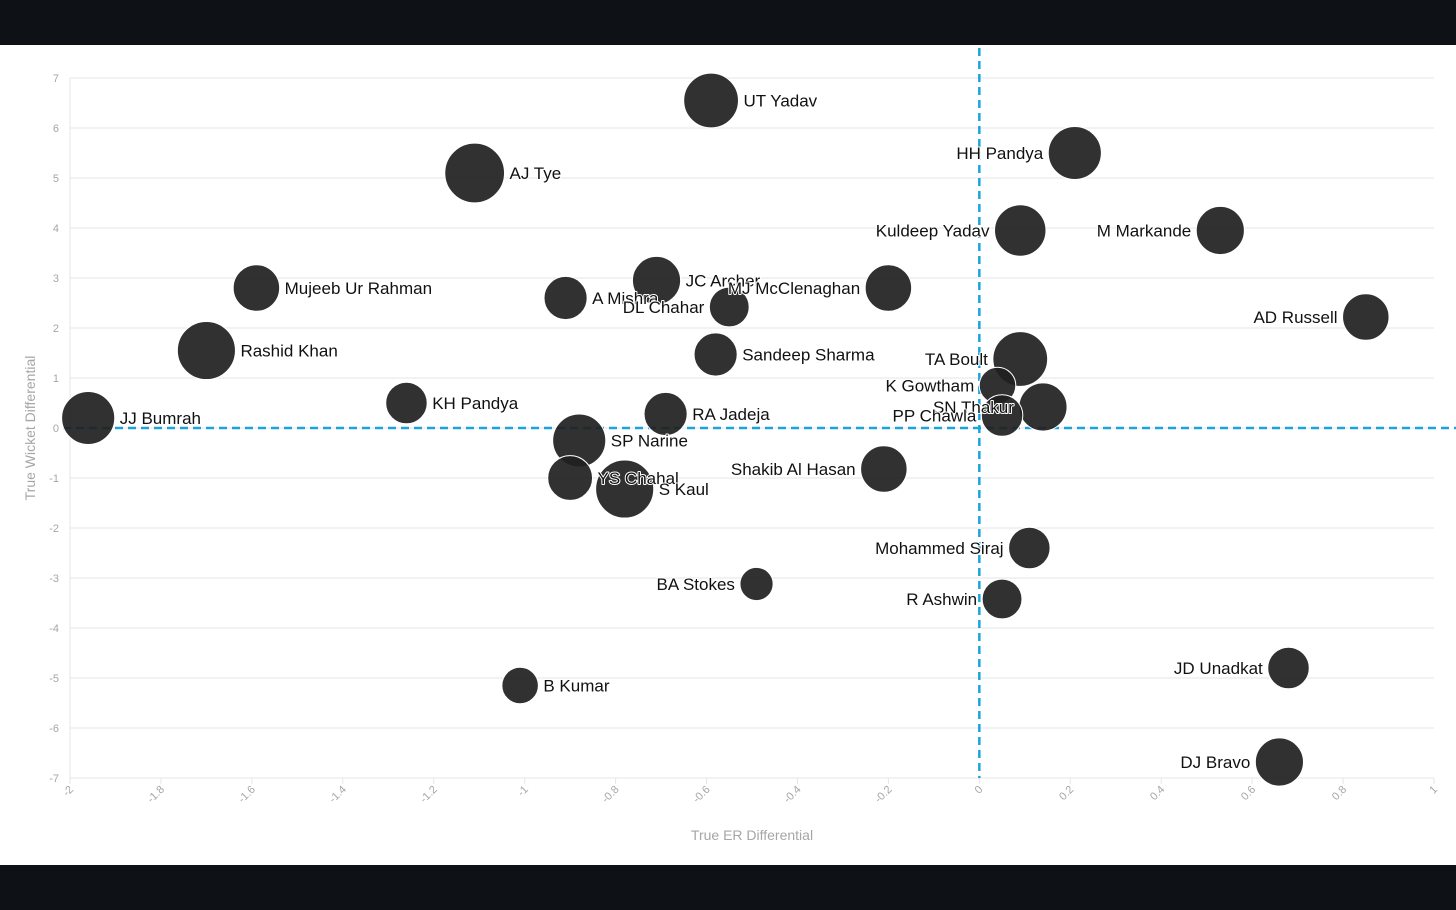 Image resolution: width=1456 pixels, height=910 pixels. I want to click on point-label: PP Chawla, so click(935, 416).